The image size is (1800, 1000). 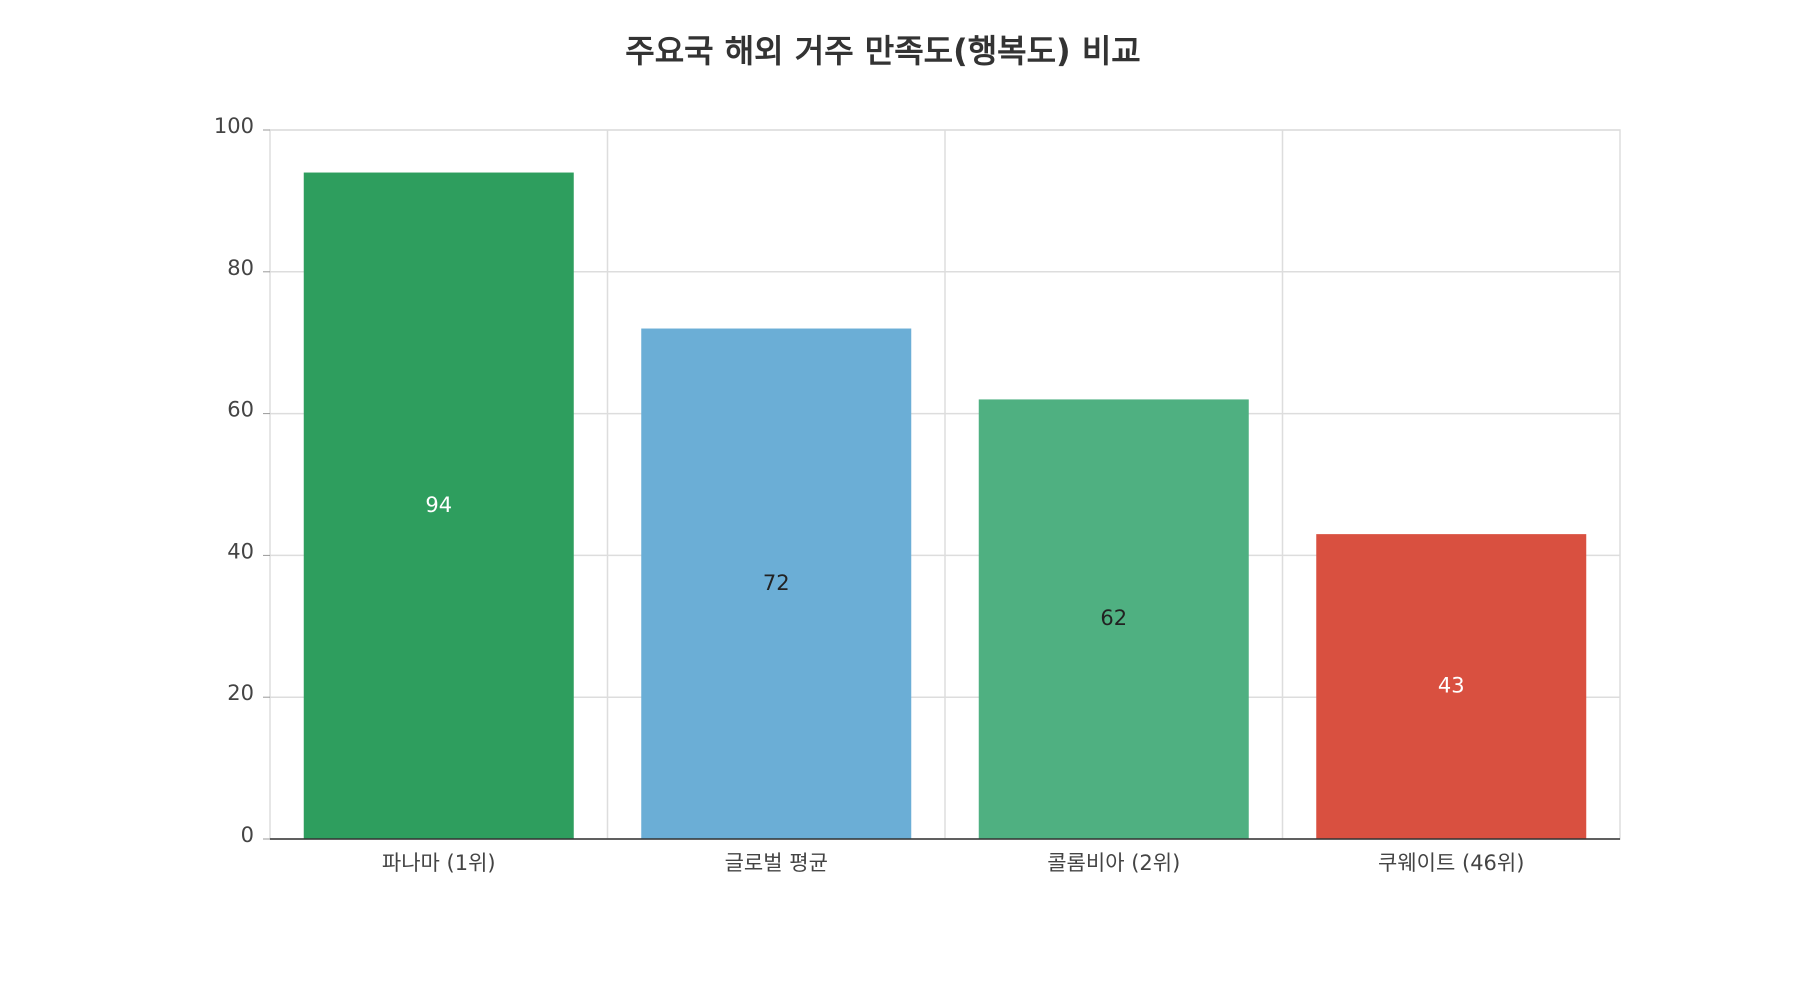 I want to click on chart-title: 주요국 해외 거주 만족도(행복도) 비교, so click(x=882, y=51).